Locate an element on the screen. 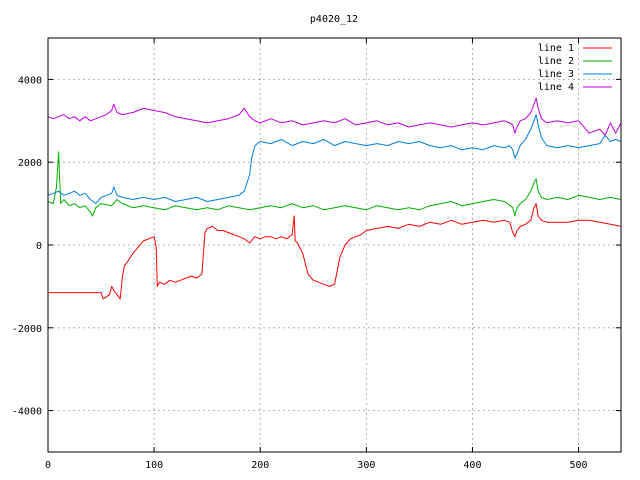 The width and height of the screenshot is (640, 480). x-tick-label: 300 is located at coordinates (366, 465).